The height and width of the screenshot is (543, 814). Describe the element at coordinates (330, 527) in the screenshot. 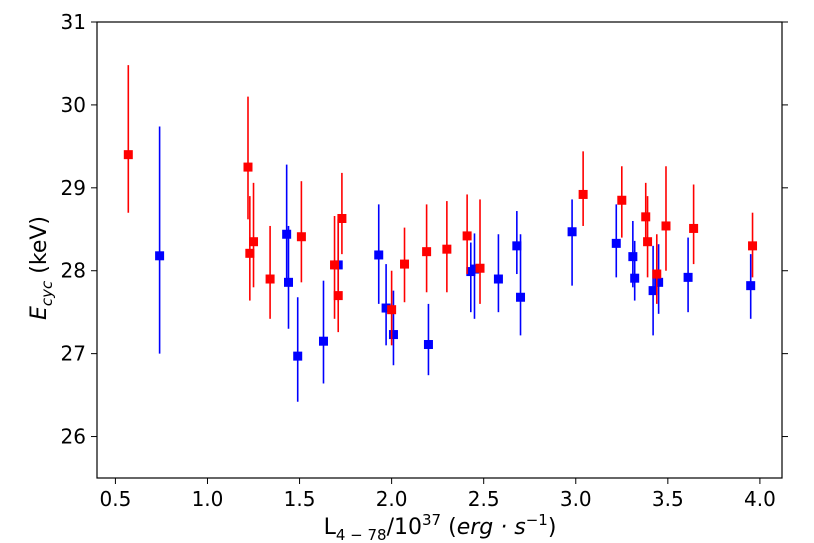

I see `x-label-main: L` at that location.